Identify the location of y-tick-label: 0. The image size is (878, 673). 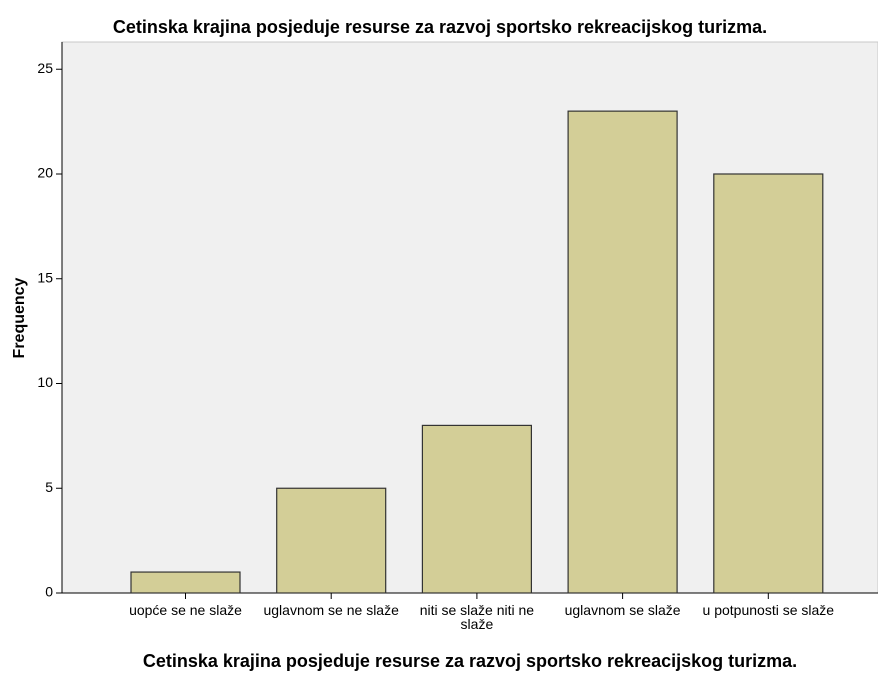
(49, 592).